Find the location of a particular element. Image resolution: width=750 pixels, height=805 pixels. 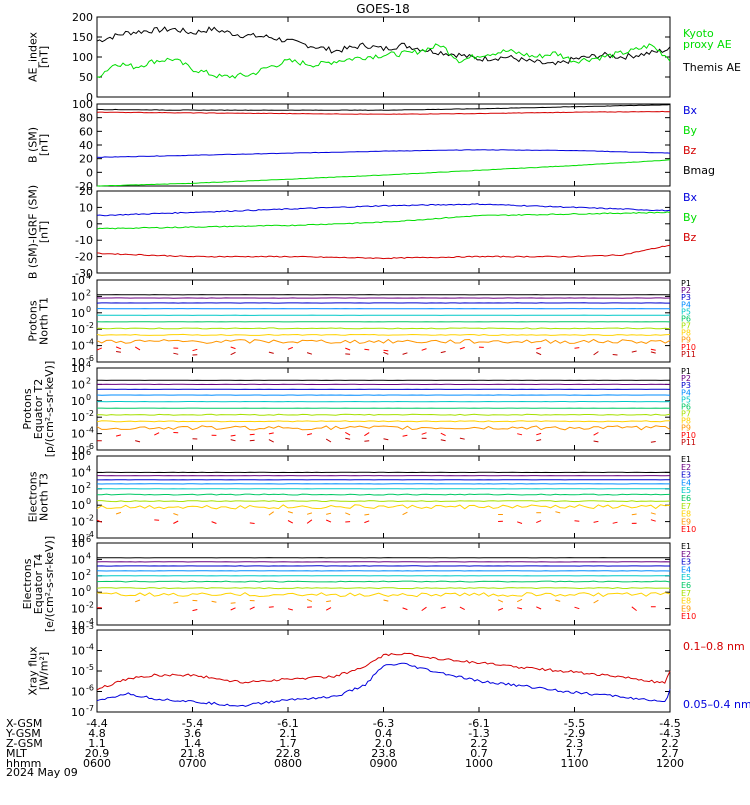

y-tick-exponent: -6 is located at coordinates (90, 688).